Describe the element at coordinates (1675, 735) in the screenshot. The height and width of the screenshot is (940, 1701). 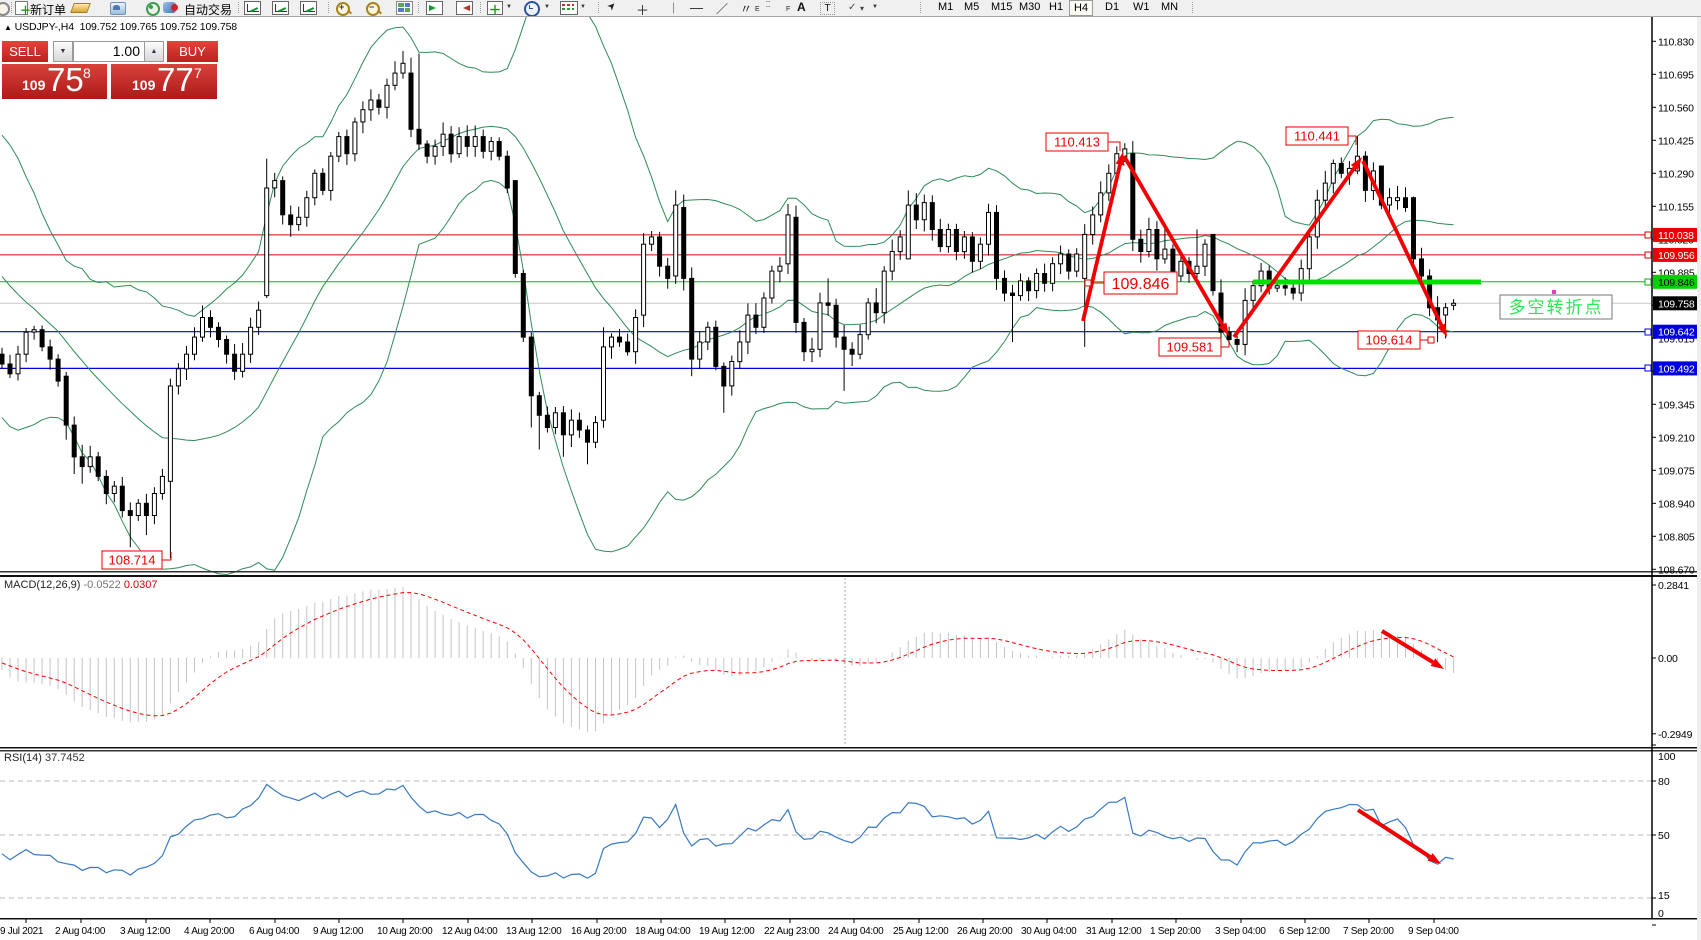
I see `svg-text: -0.2949` at that location.